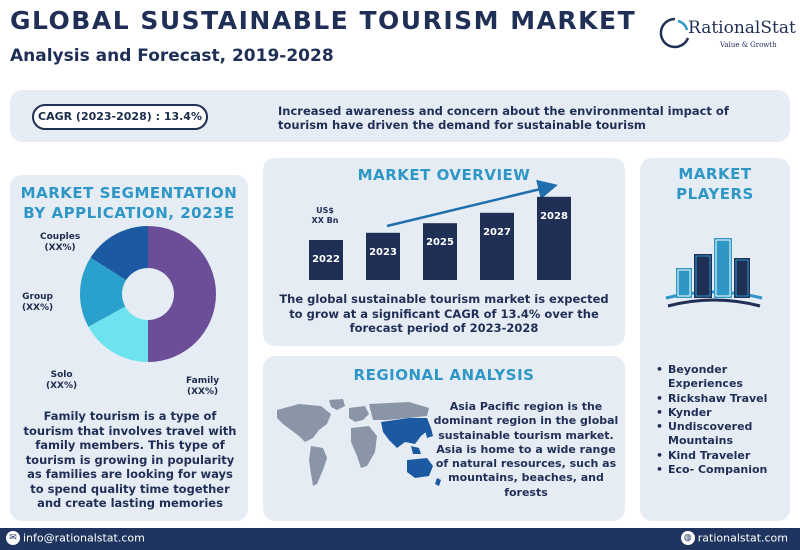 This screenshot has width=800, height=550. What do you see at coordinates (359, 442) in the screenshot?
I see `world-map-icon` at bounding box center [359, 442].